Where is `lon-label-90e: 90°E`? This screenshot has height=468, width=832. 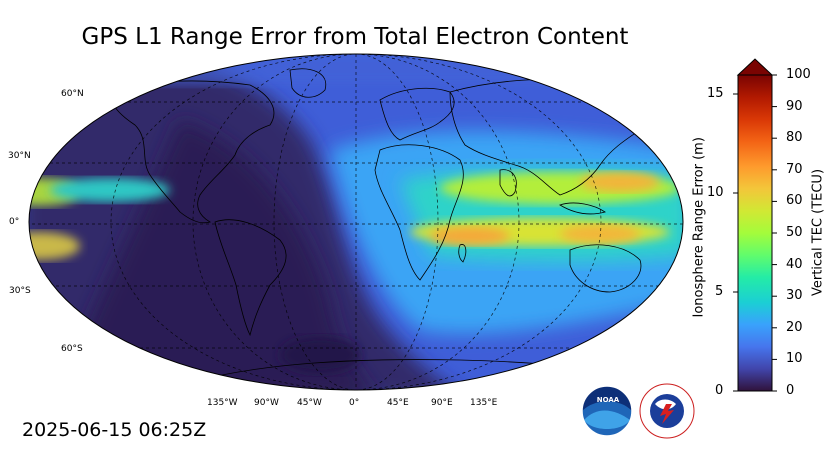 lon-label-90e: 90°E is located at coordinates (442, 403).